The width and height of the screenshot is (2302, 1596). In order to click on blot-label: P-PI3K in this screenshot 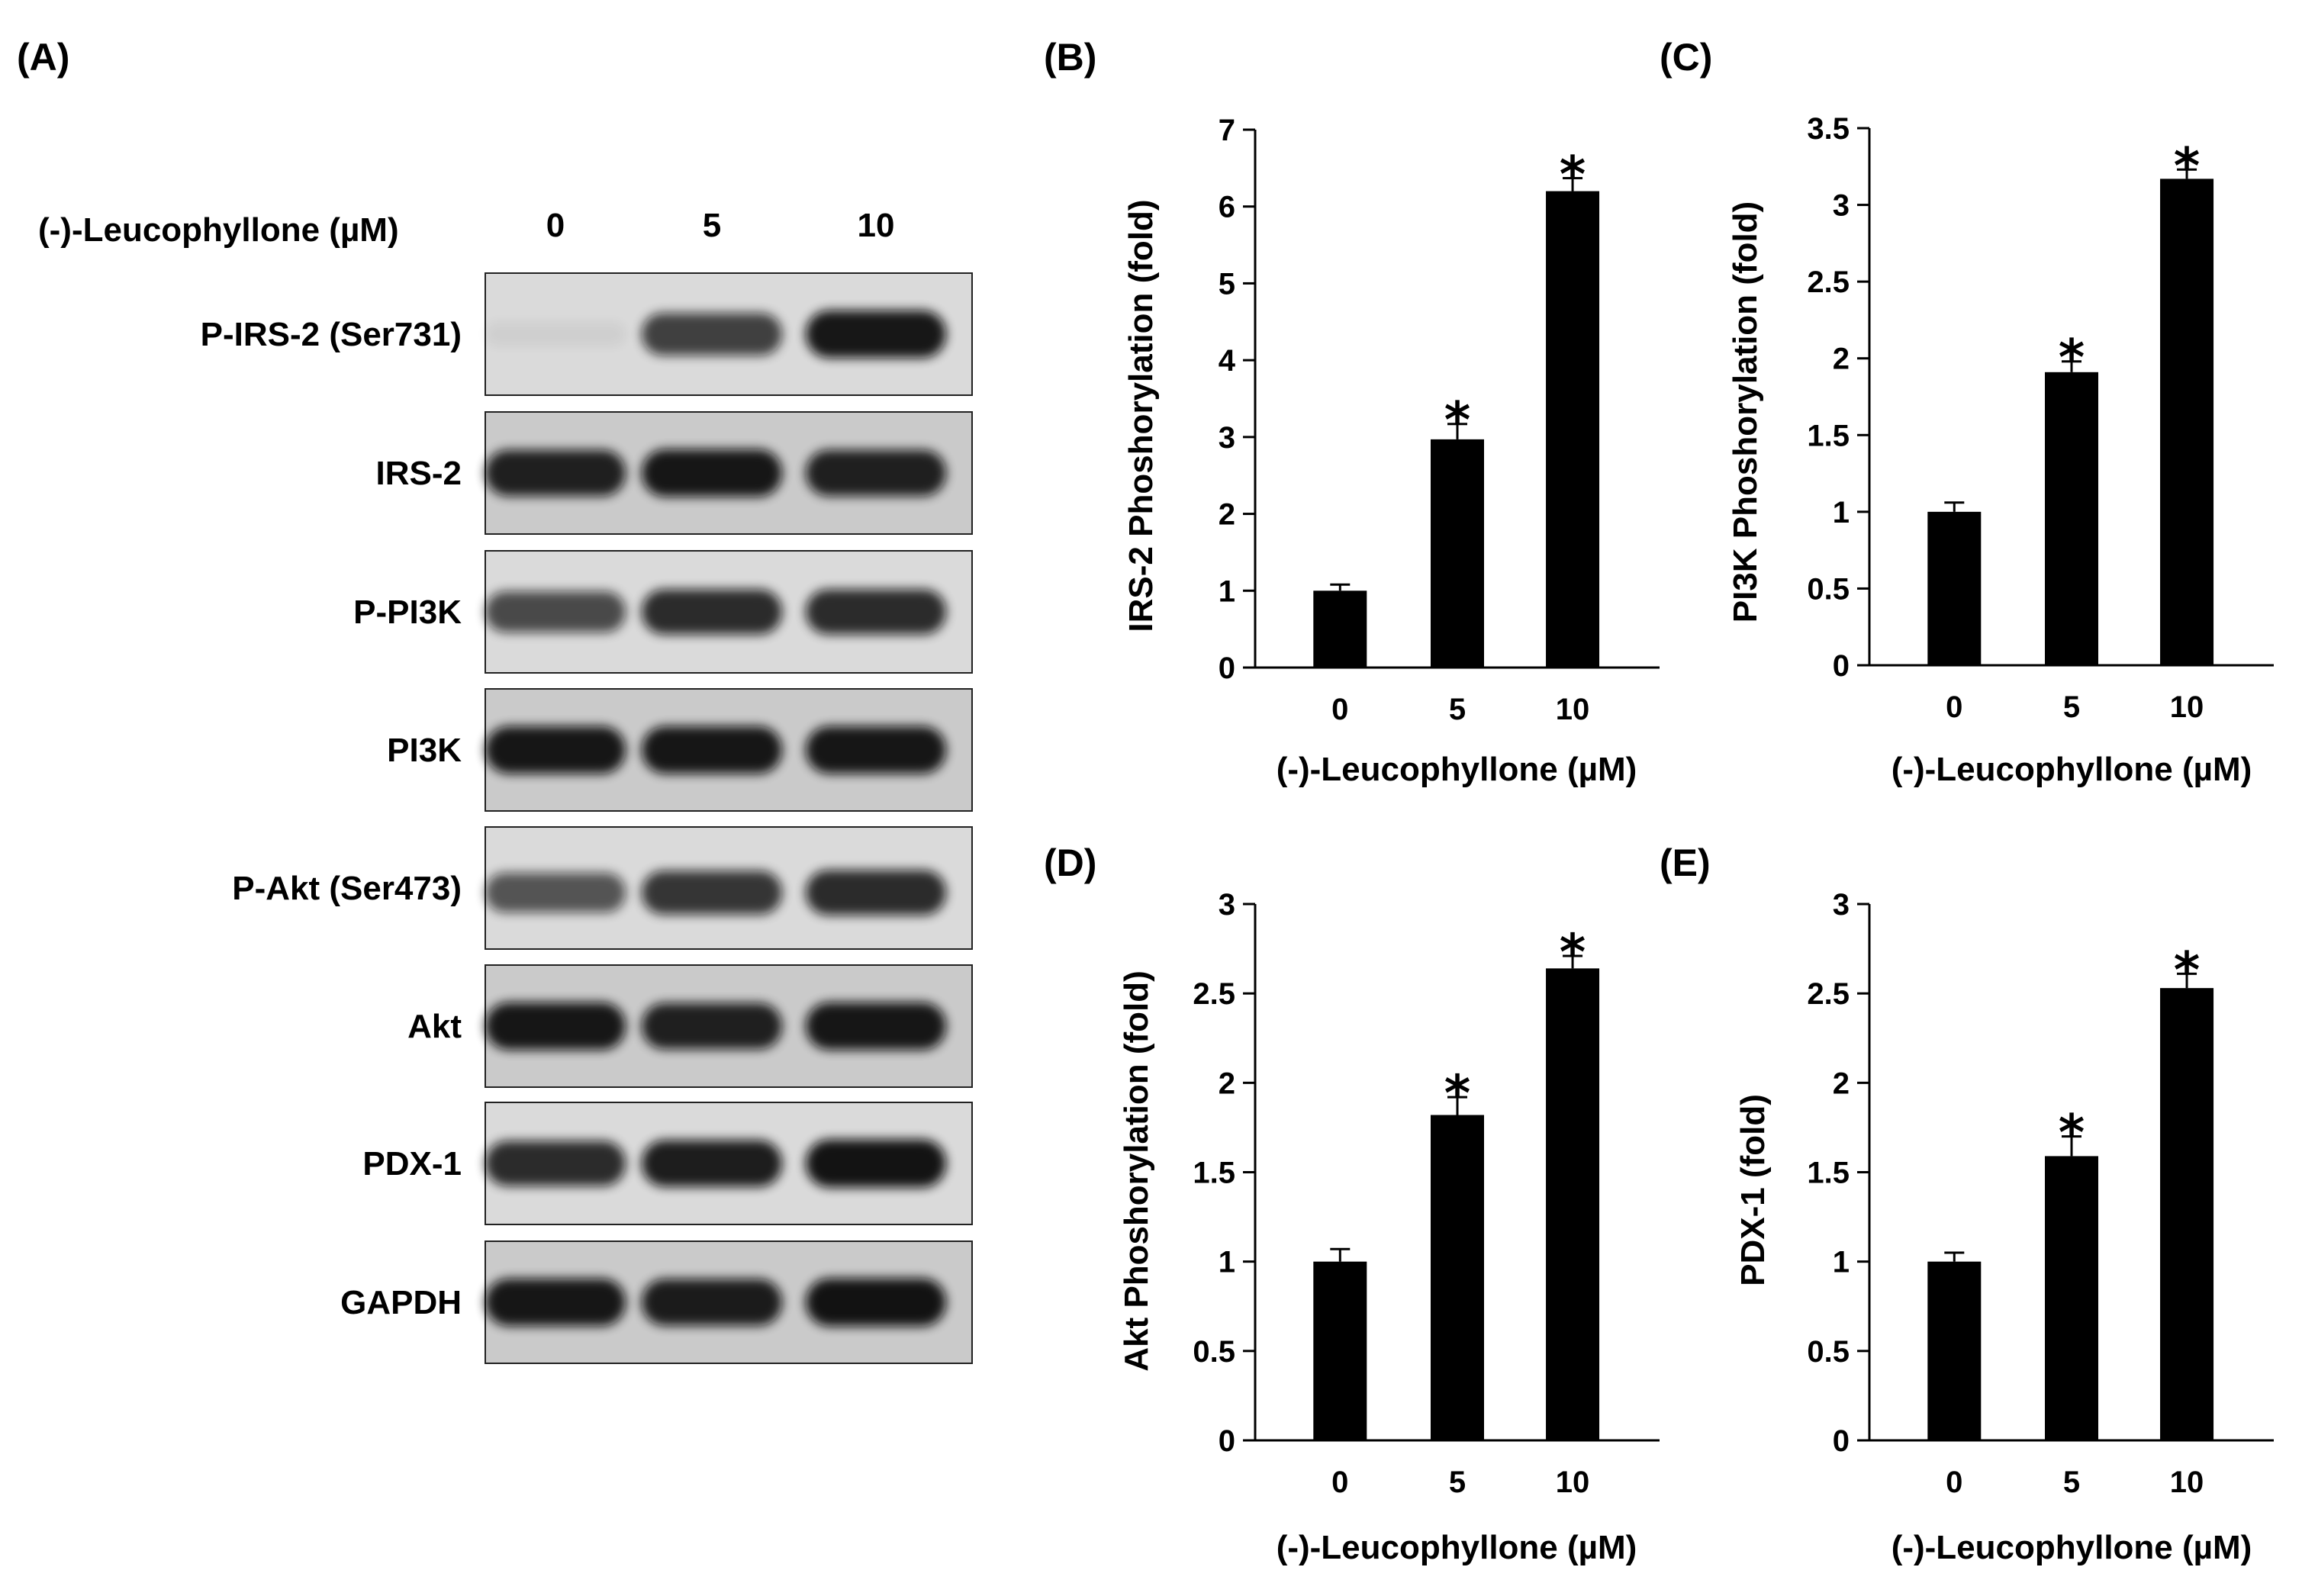, I will do `click(407, 612)`.